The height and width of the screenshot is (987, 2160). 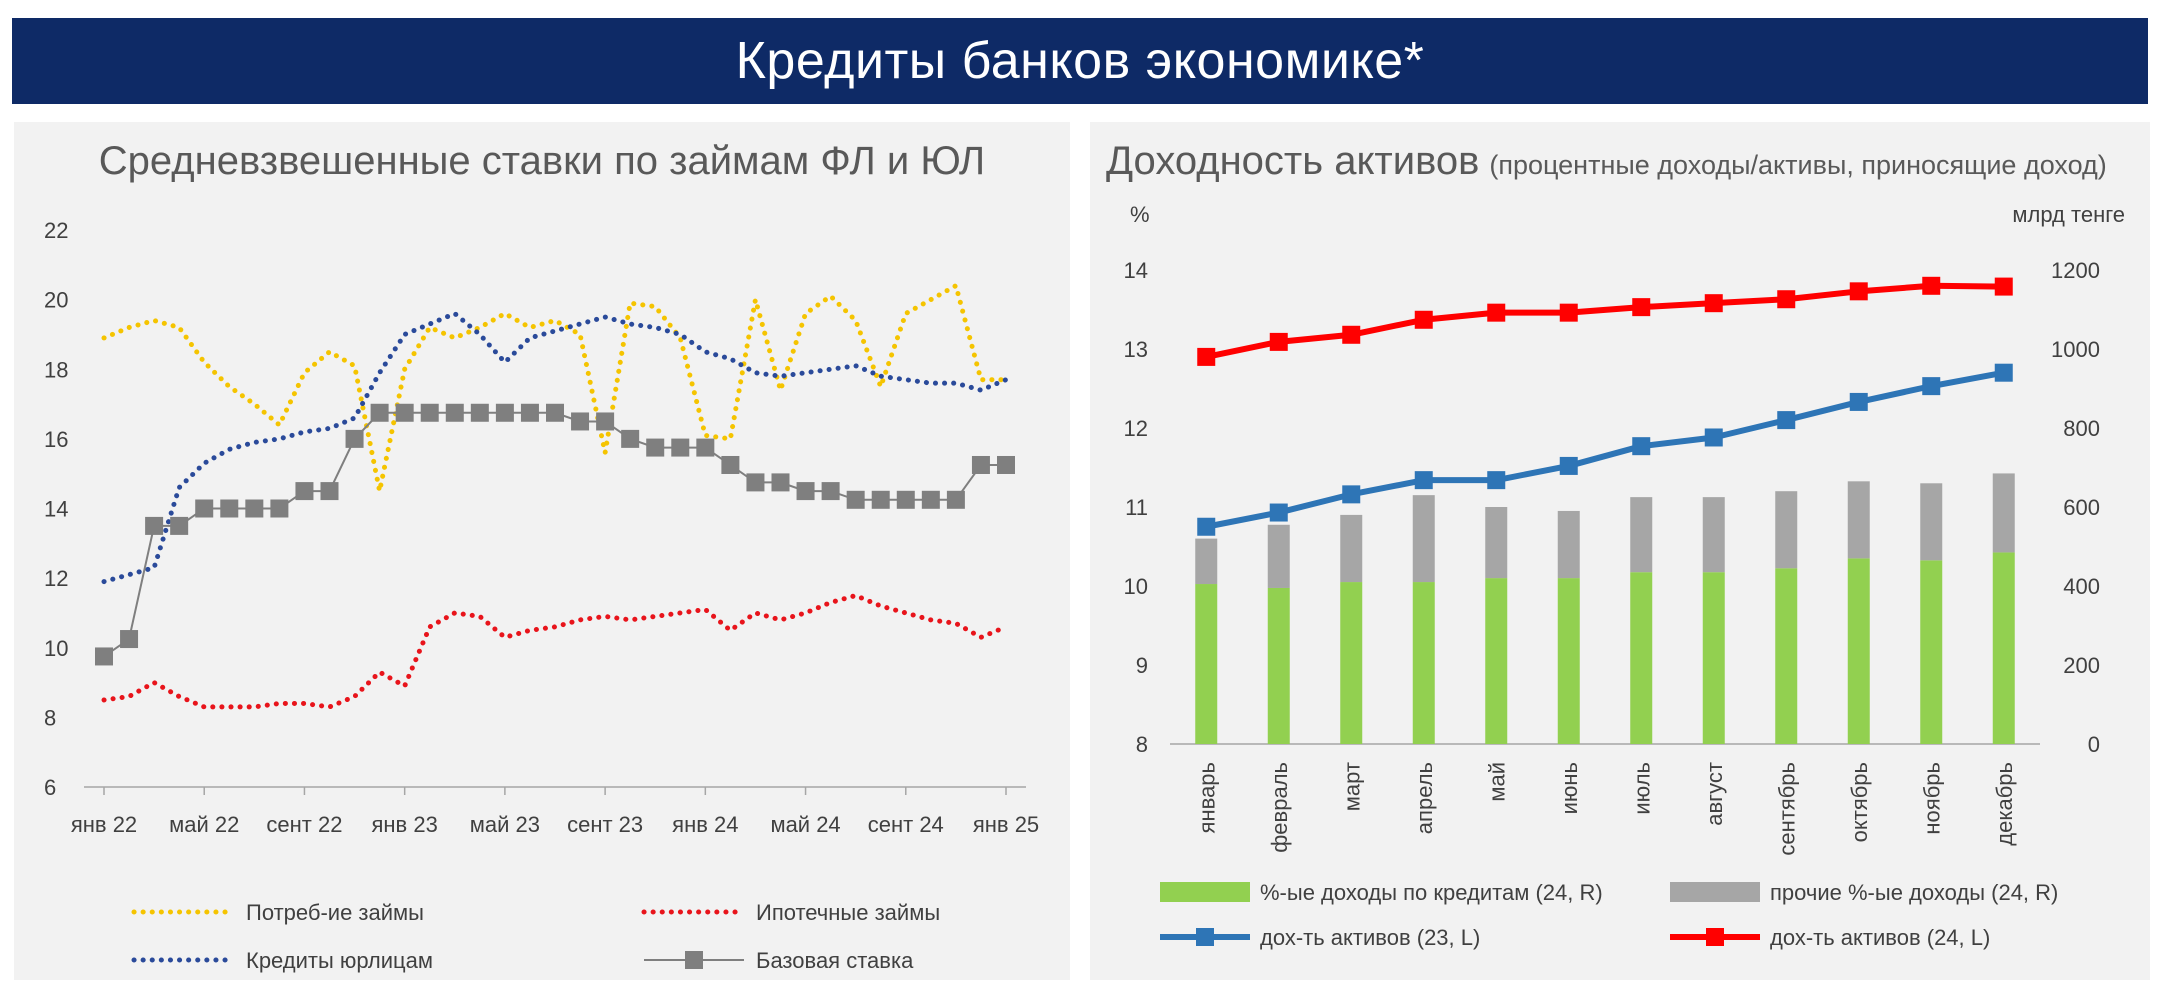 I want to click on x-tick-label: сент 23, so click(x=605, y=824).